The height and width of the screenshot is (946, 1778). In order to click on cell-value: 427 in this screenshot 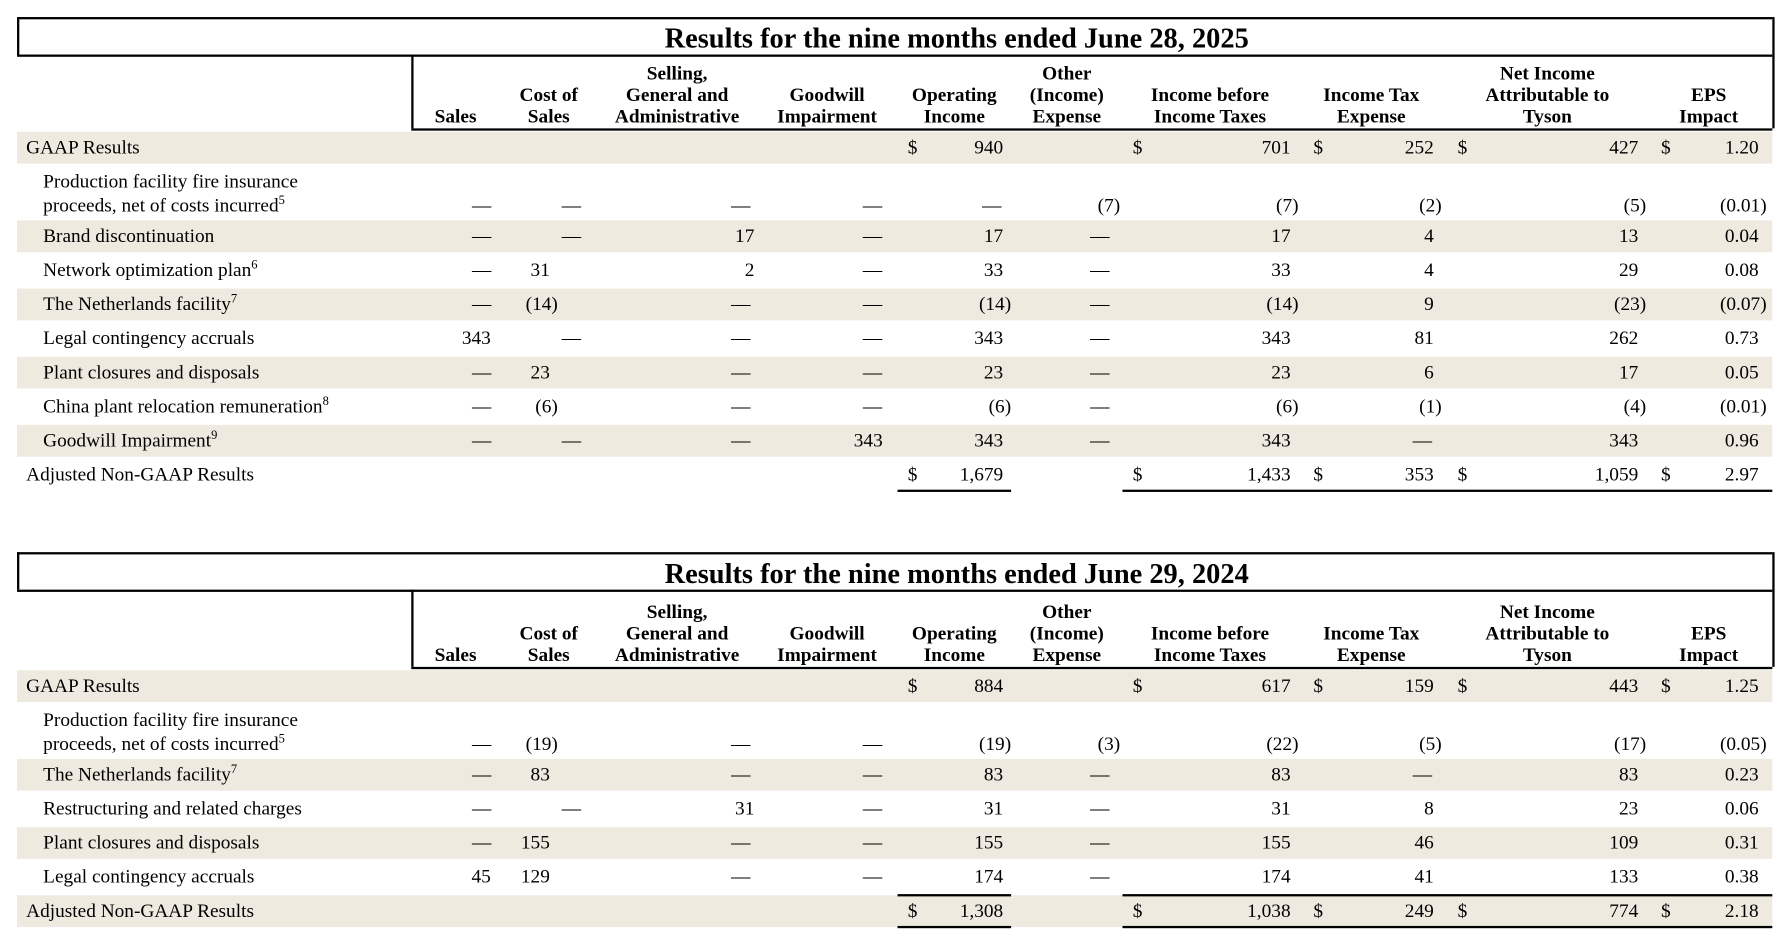, I will do `click(1624, 147)`.